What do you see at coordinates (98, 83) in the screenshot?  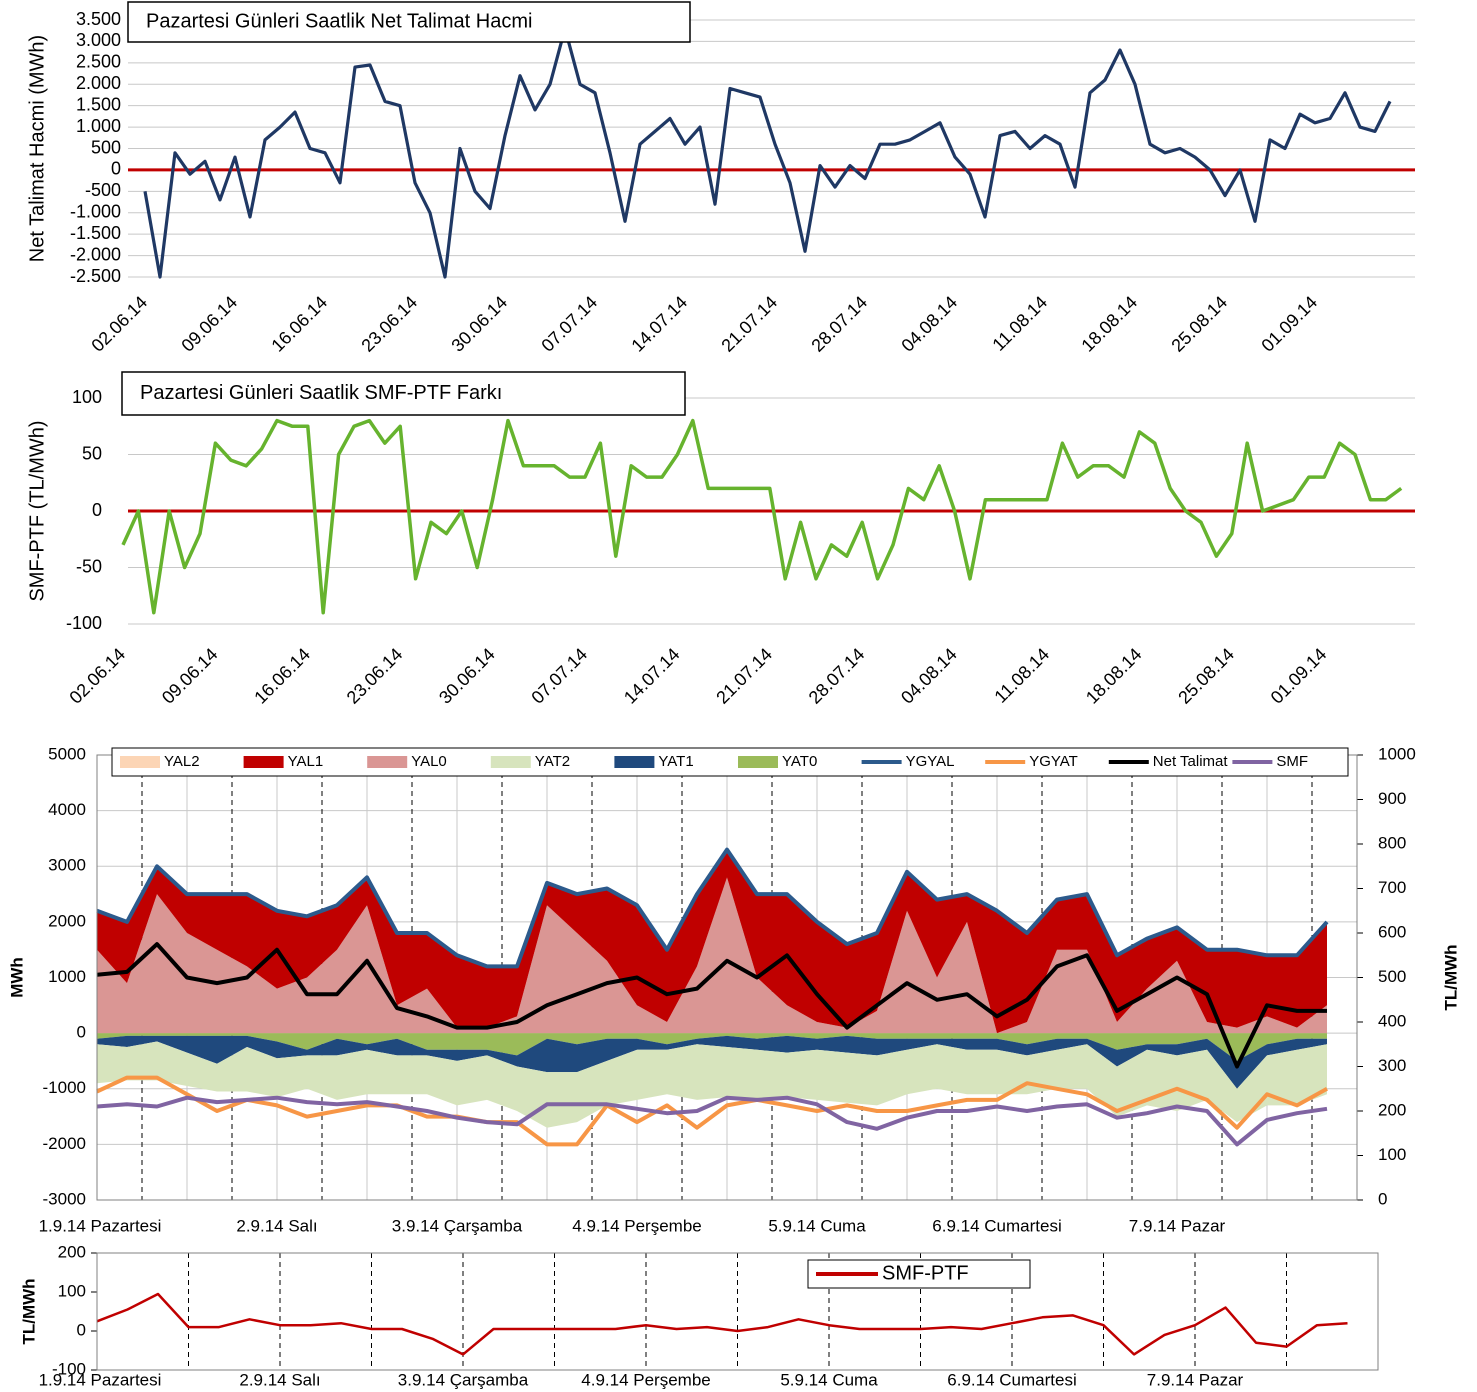 I see `y-tick-label: 2.000` at bounding box center [98, 83].